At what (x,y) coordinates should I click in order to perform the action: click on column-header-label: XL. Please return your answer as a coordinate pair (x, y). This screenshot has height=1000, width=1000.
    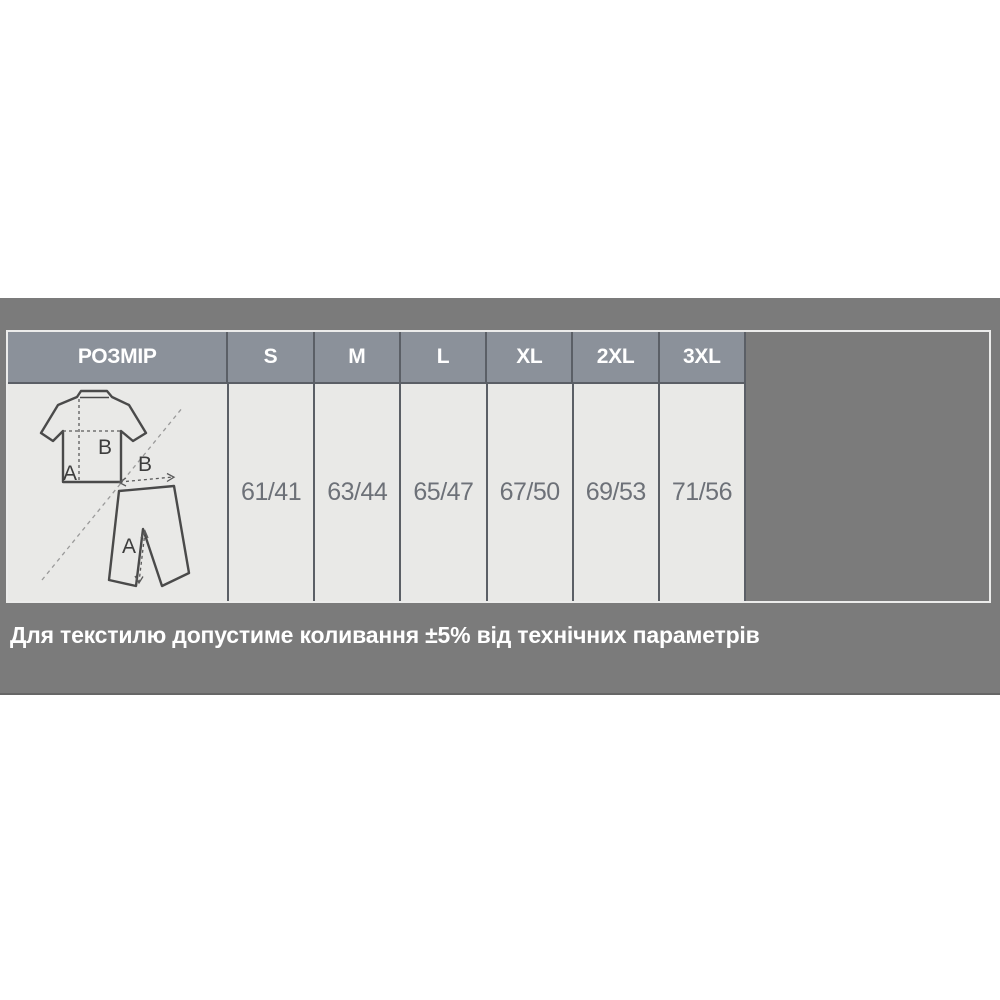
    Looking at the image, I should click on (529, 356).